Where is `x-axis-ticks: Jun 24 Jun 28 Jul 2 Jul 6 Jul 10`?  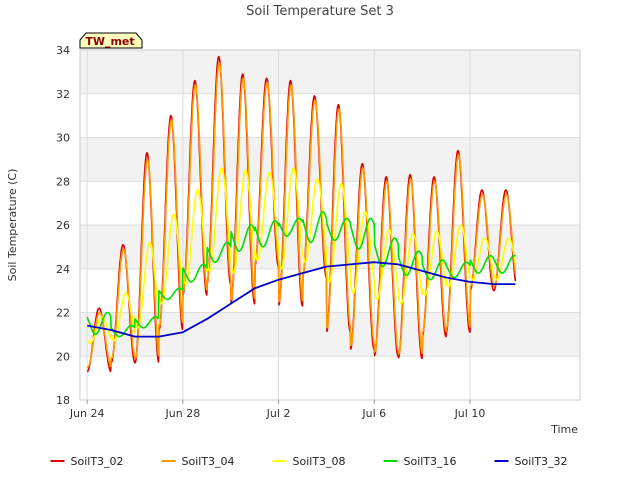
x-axis-ticks: Jun 24 Jun 28 Jul 2 Jul 6 Jul 10 is located at coordinates (277, 410).